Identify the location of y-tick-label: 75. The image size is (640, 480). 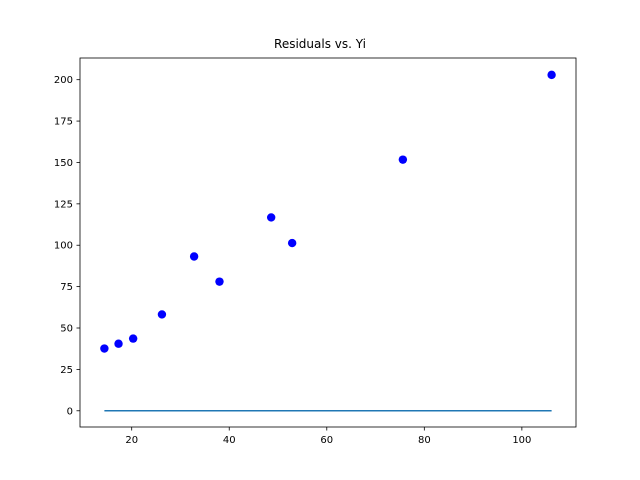
(66, 287).